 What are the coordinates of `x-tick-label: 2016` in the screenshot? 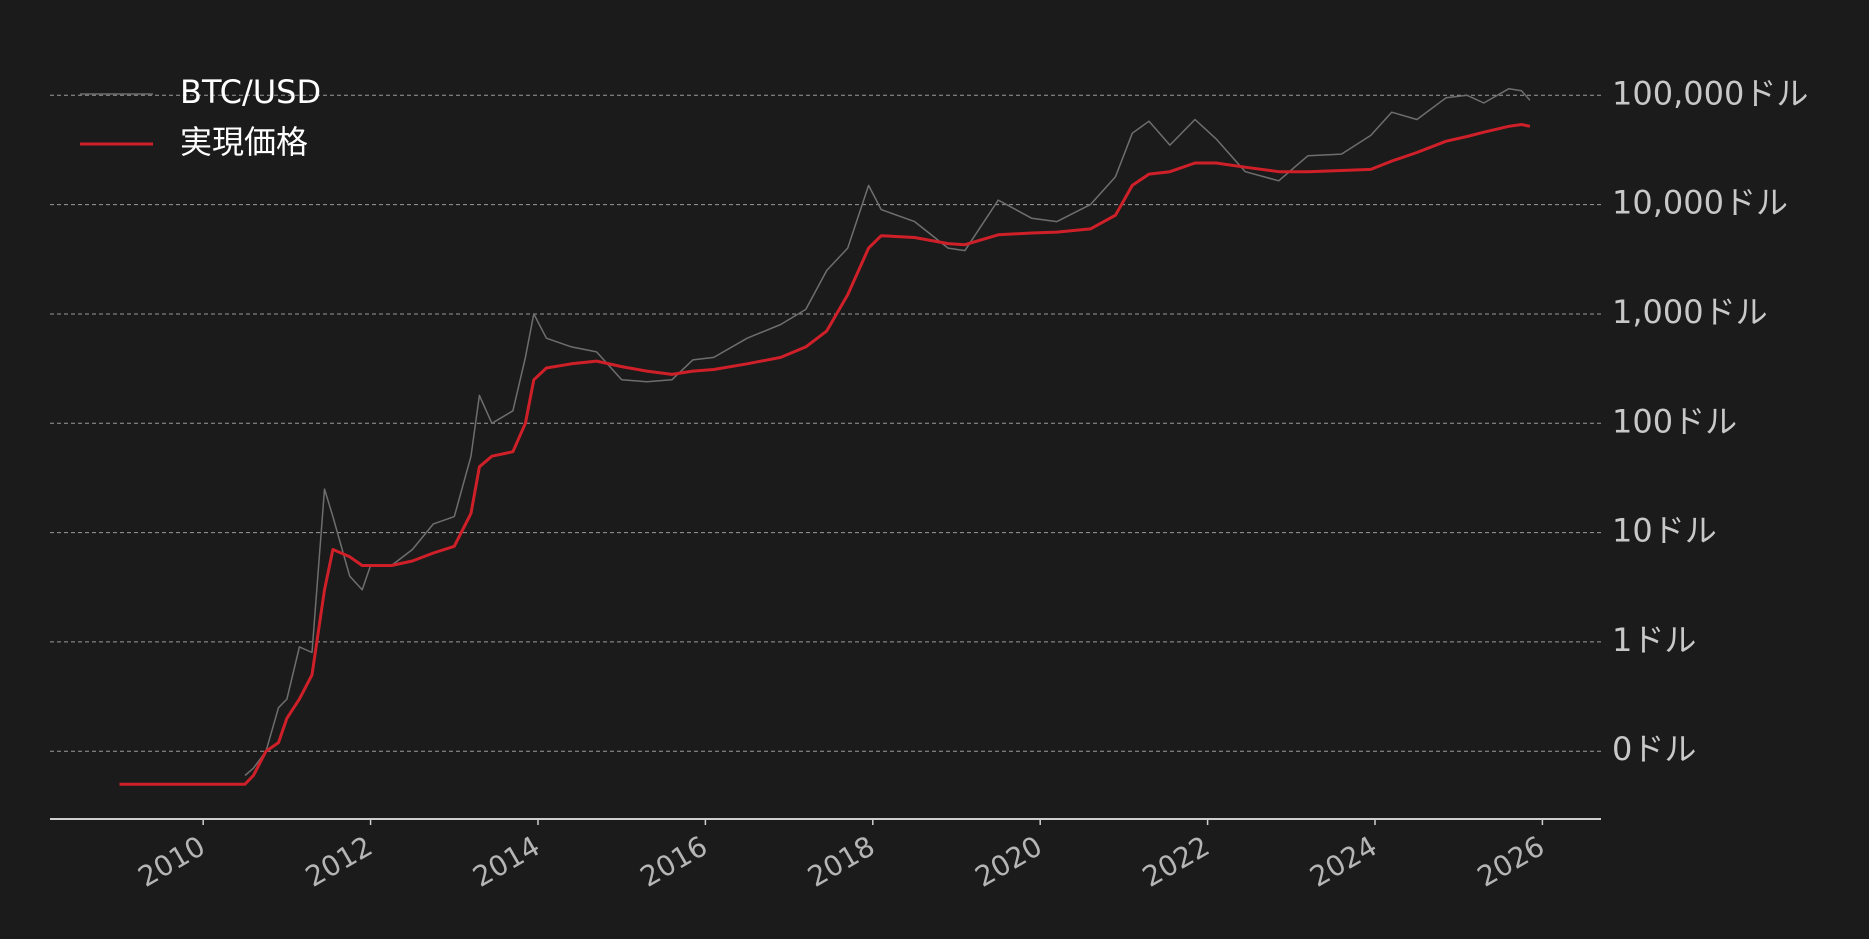 It's located at (674, 861).